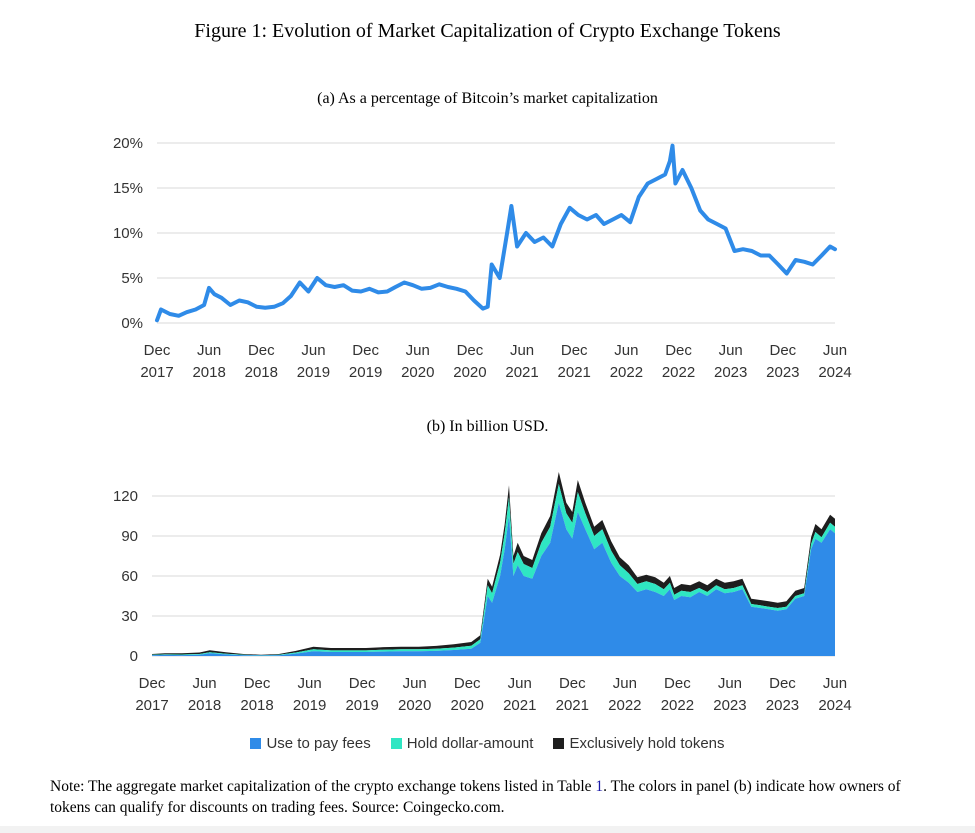 The image size is (975, 833). What do you see at coordinates (487, 829) in the screenshot?
I see `page-bottom-strip` at bounding box center [487, 829].